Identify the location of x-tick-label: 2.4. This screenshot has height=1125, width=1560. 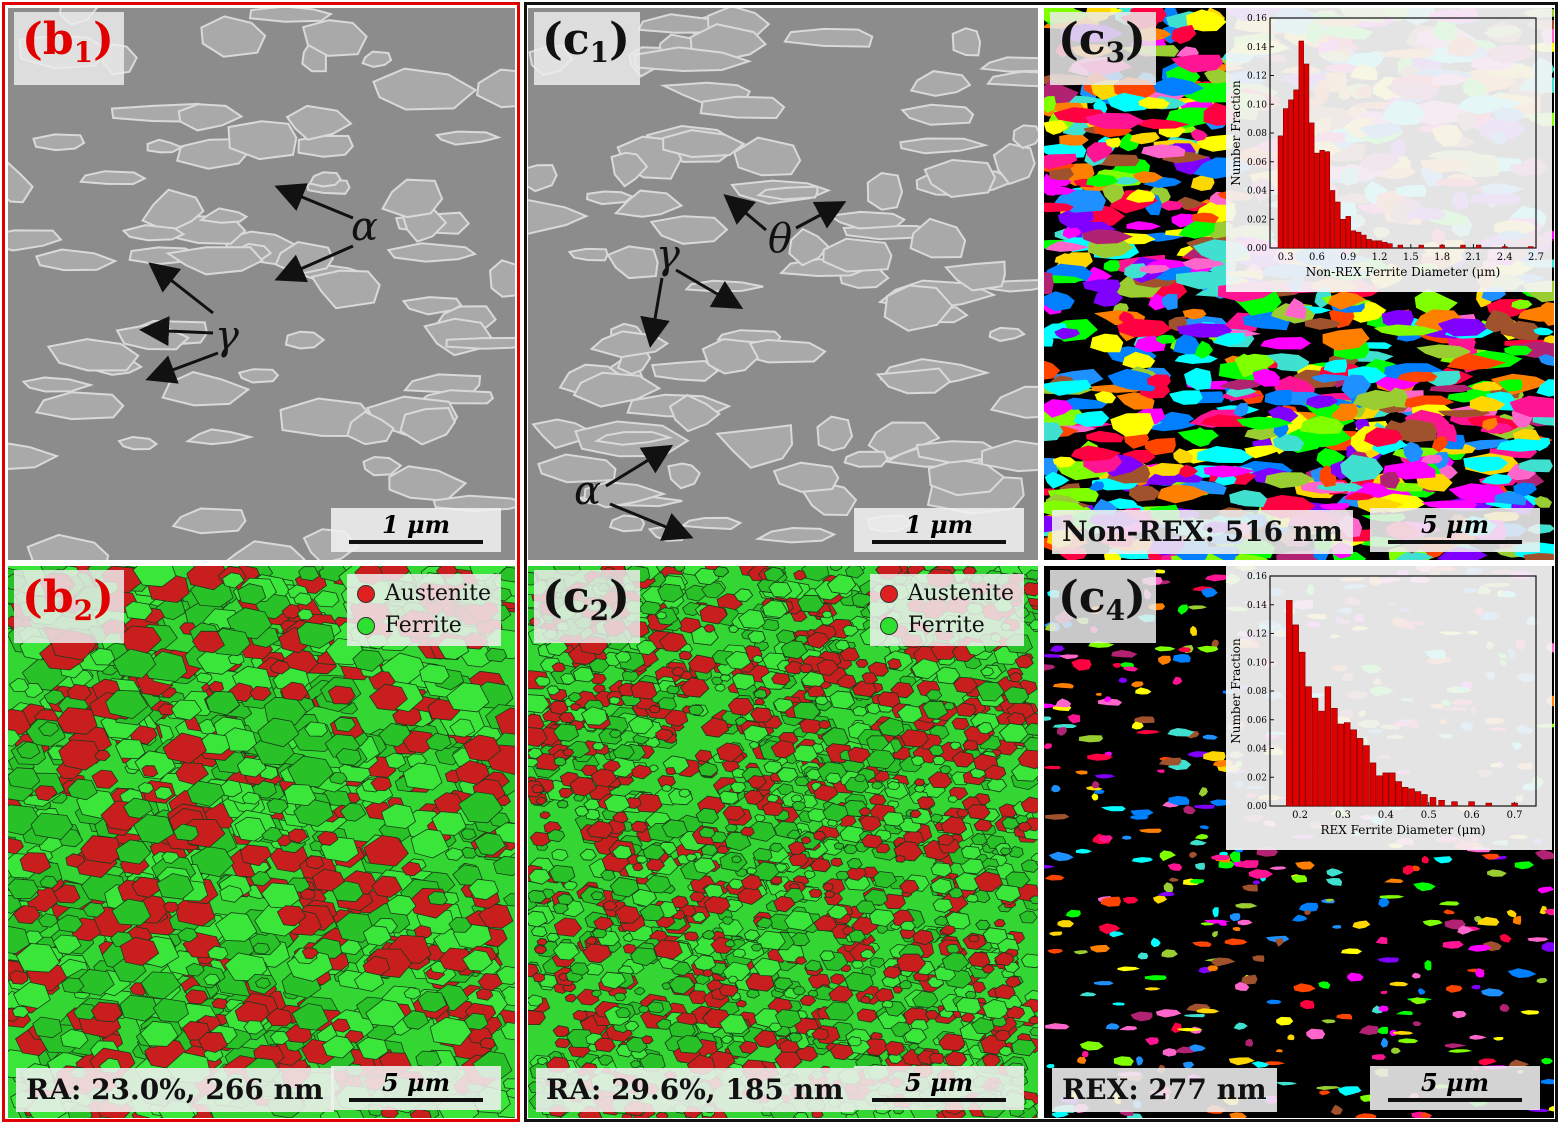
(1505, 257).